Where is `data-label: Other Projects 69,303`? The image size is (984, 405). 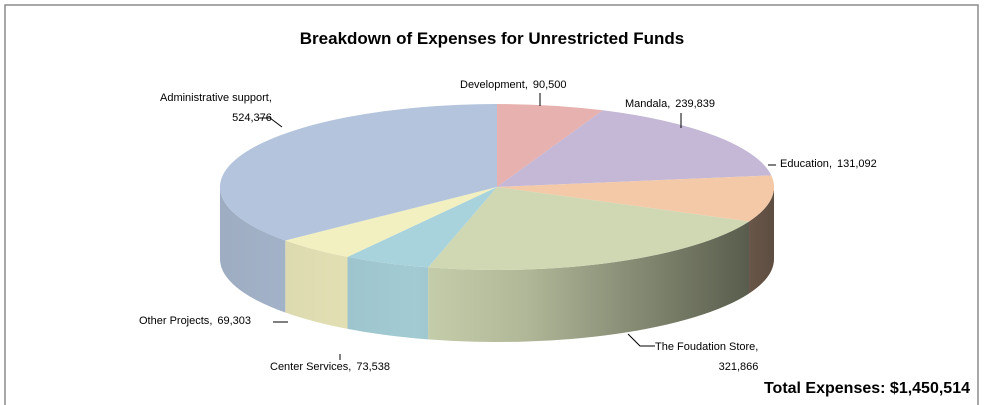
data-label: Other Projects 69,303 is located at coordinates (195, 321).